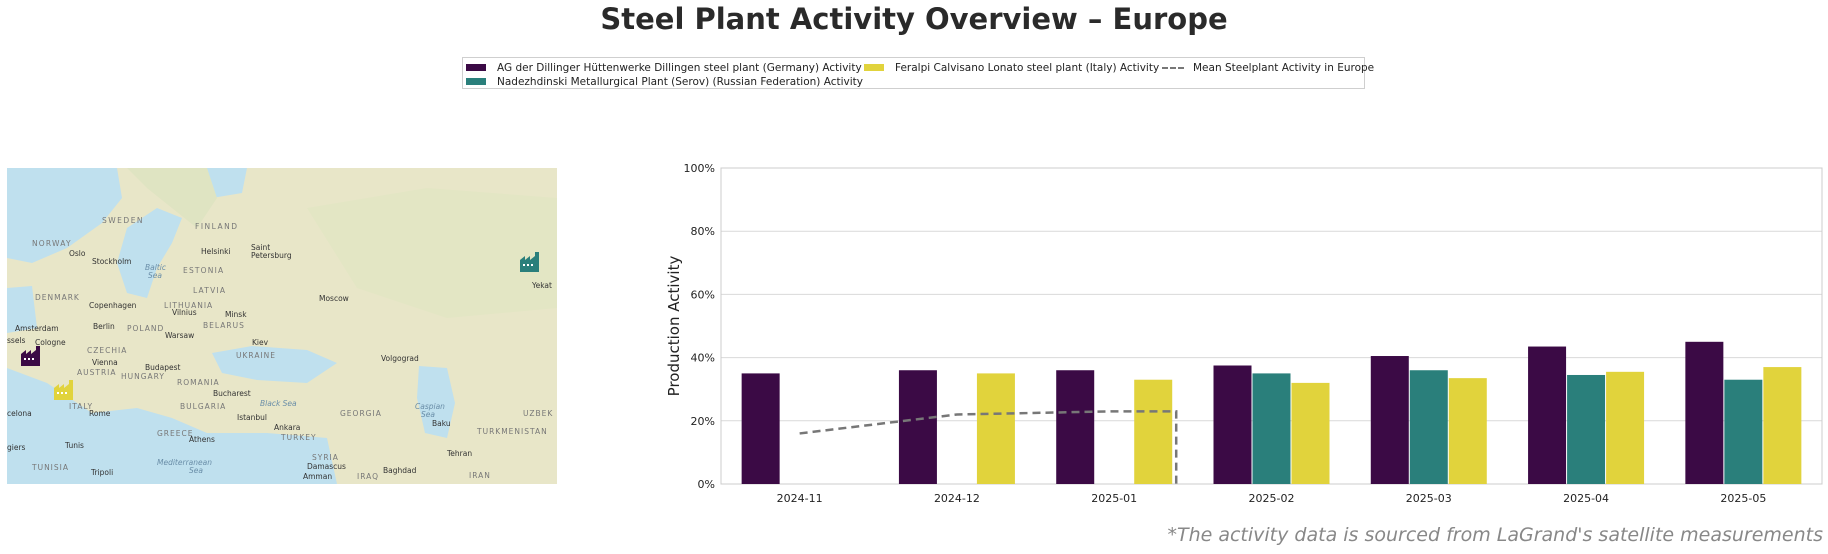 The height and width of the screenshot is (554, 1828). What do you see at coordinates (19, 413) in the screenshot?
I see `map-label-barcelona: celona` at bounding box center [19, 413].